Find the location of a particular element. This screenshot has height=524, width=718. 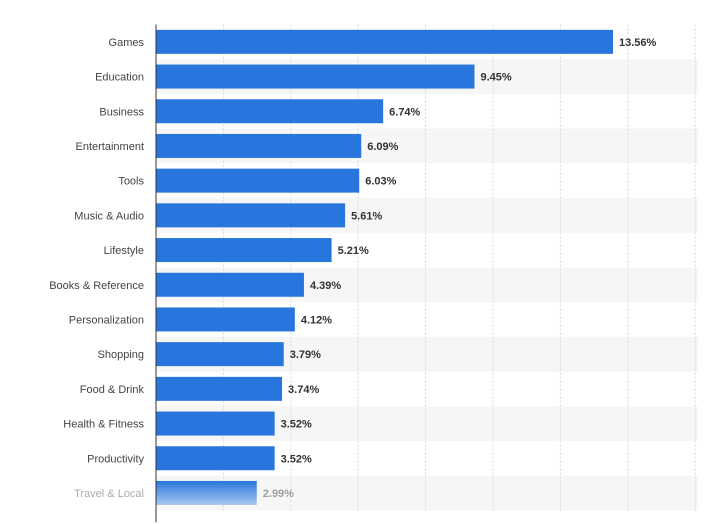

value-label: 3.74% is located at coordinates (303, 390).